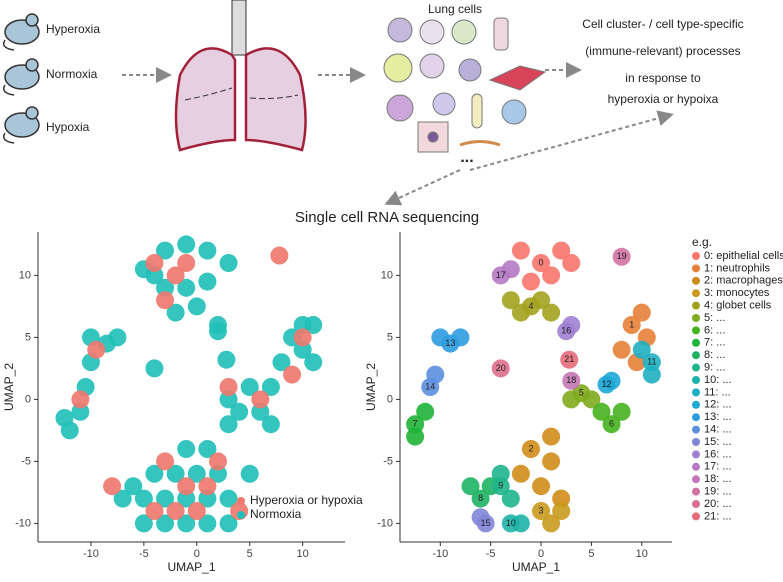 This screenshot has width=783, height=582. What do you see at coordinates (511, 523) in the screenshot?
I see `cluster-label: 10` at bounding box center [511, 523].